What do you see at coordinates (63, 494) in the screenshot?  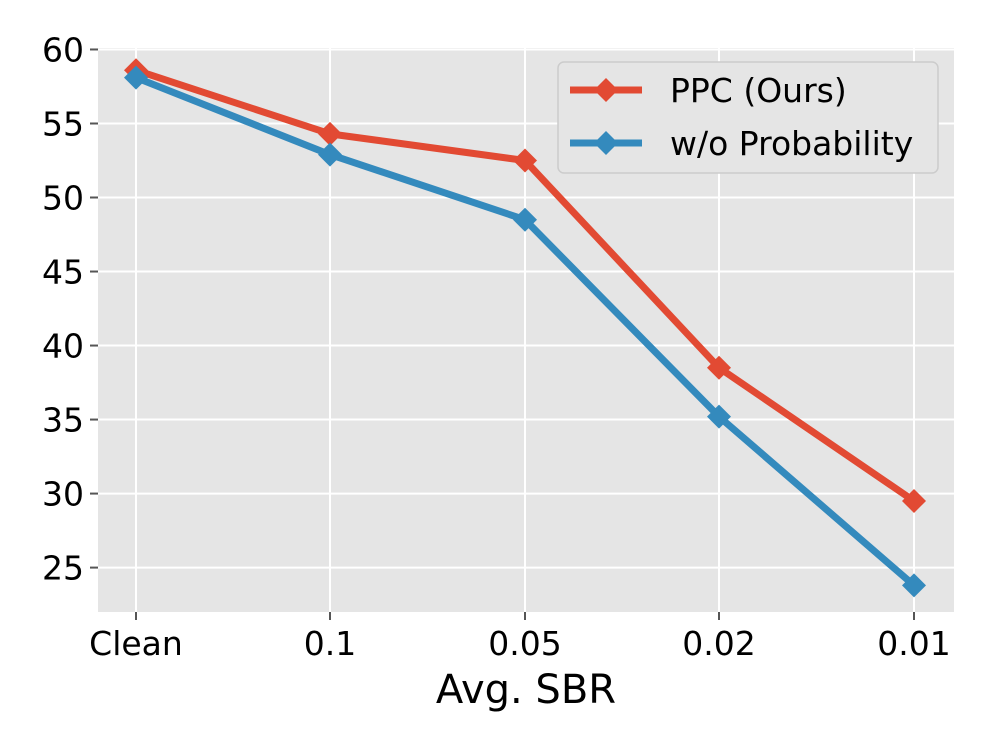 I see `y-tick-label: 30` at bounding box center [63, 494].